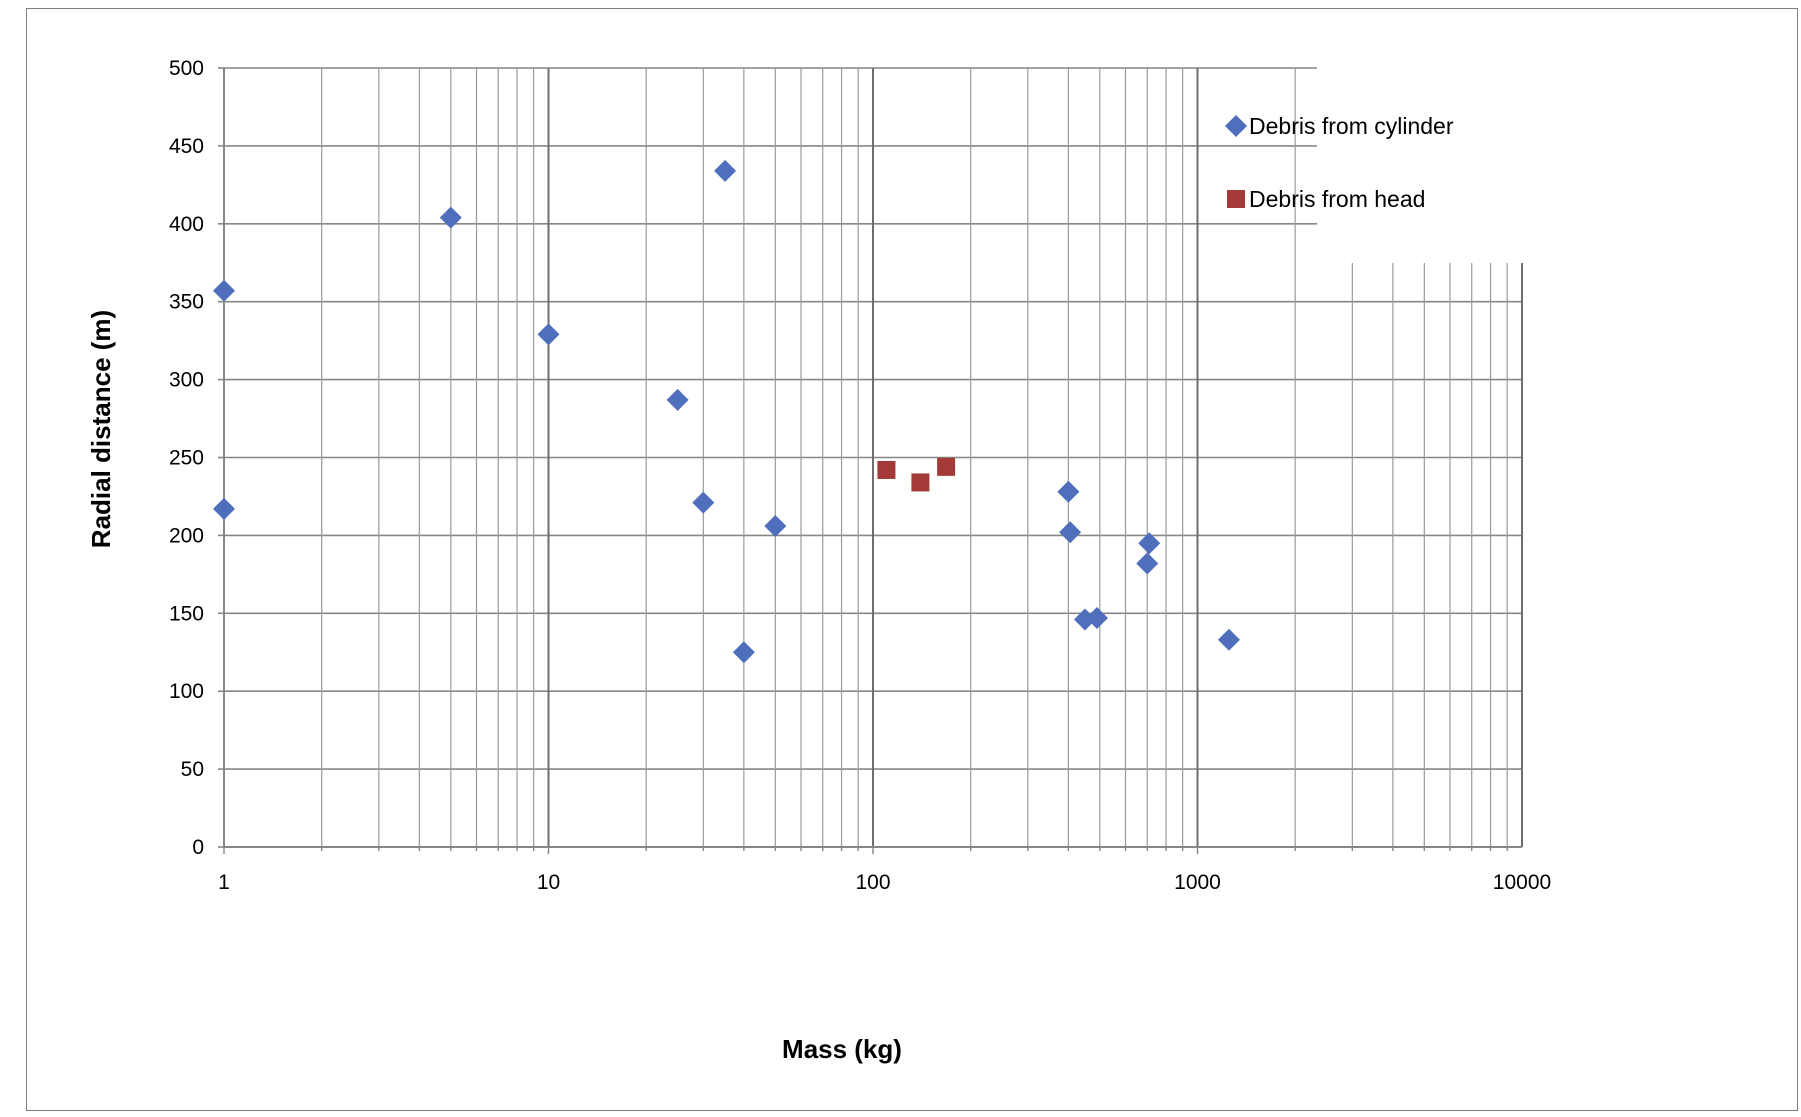 This screenshot has height=1117, width=1801. What do you see at coordinates (186, 224) in the screenshot?
I see `y-tick-label: 400` at bounding box center [186, 224].